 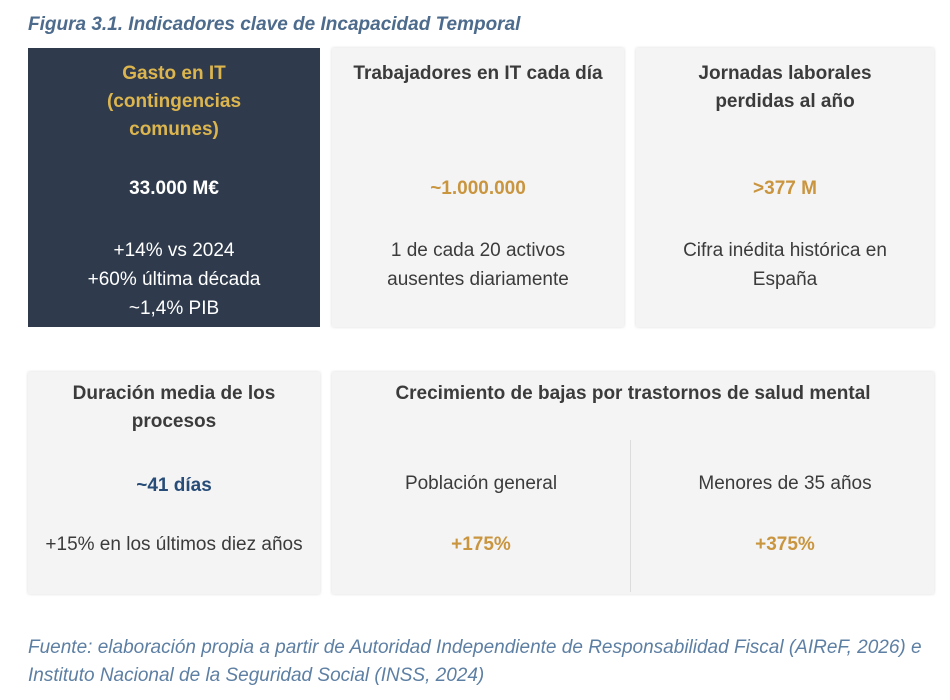 I want to click on card-value: ~1.000.000, so click(x=478, y=188).